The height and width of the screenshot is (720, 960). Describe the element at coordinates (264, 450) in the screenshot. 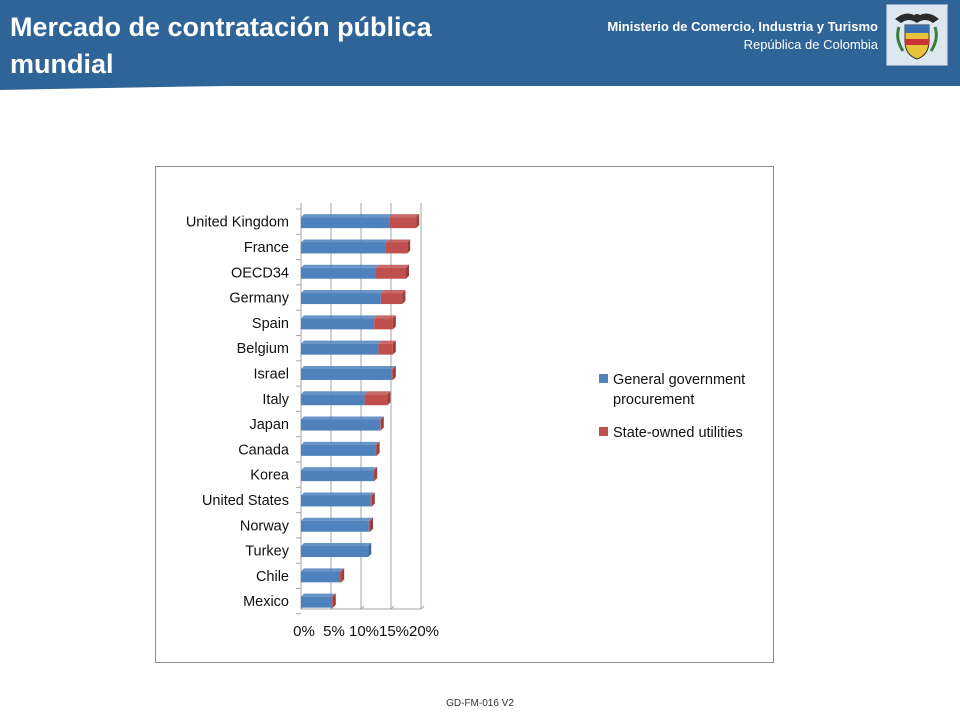

I see `y-tick-label: Canada` at that location.